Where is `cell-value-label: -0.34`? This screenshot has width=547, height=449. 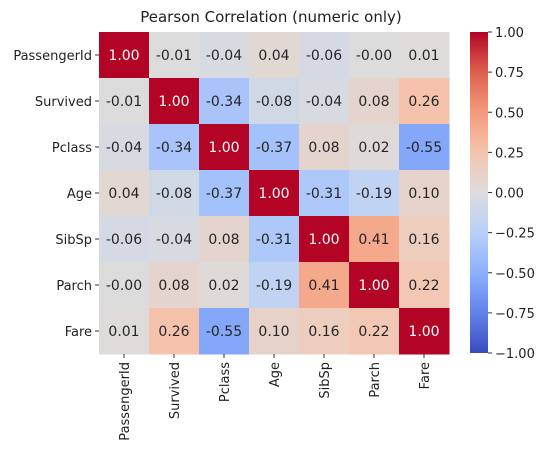 cell-value-label: -0.34 is located at coordinates (174, 148).